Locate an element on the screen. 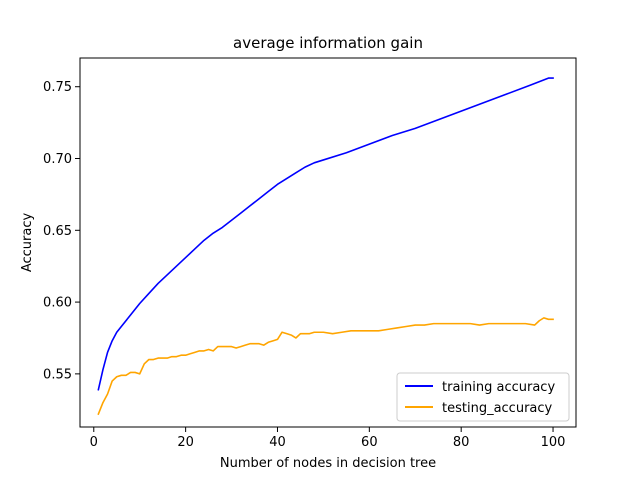  y-tick-label: 0.75 is located at coordinates (57, 87).